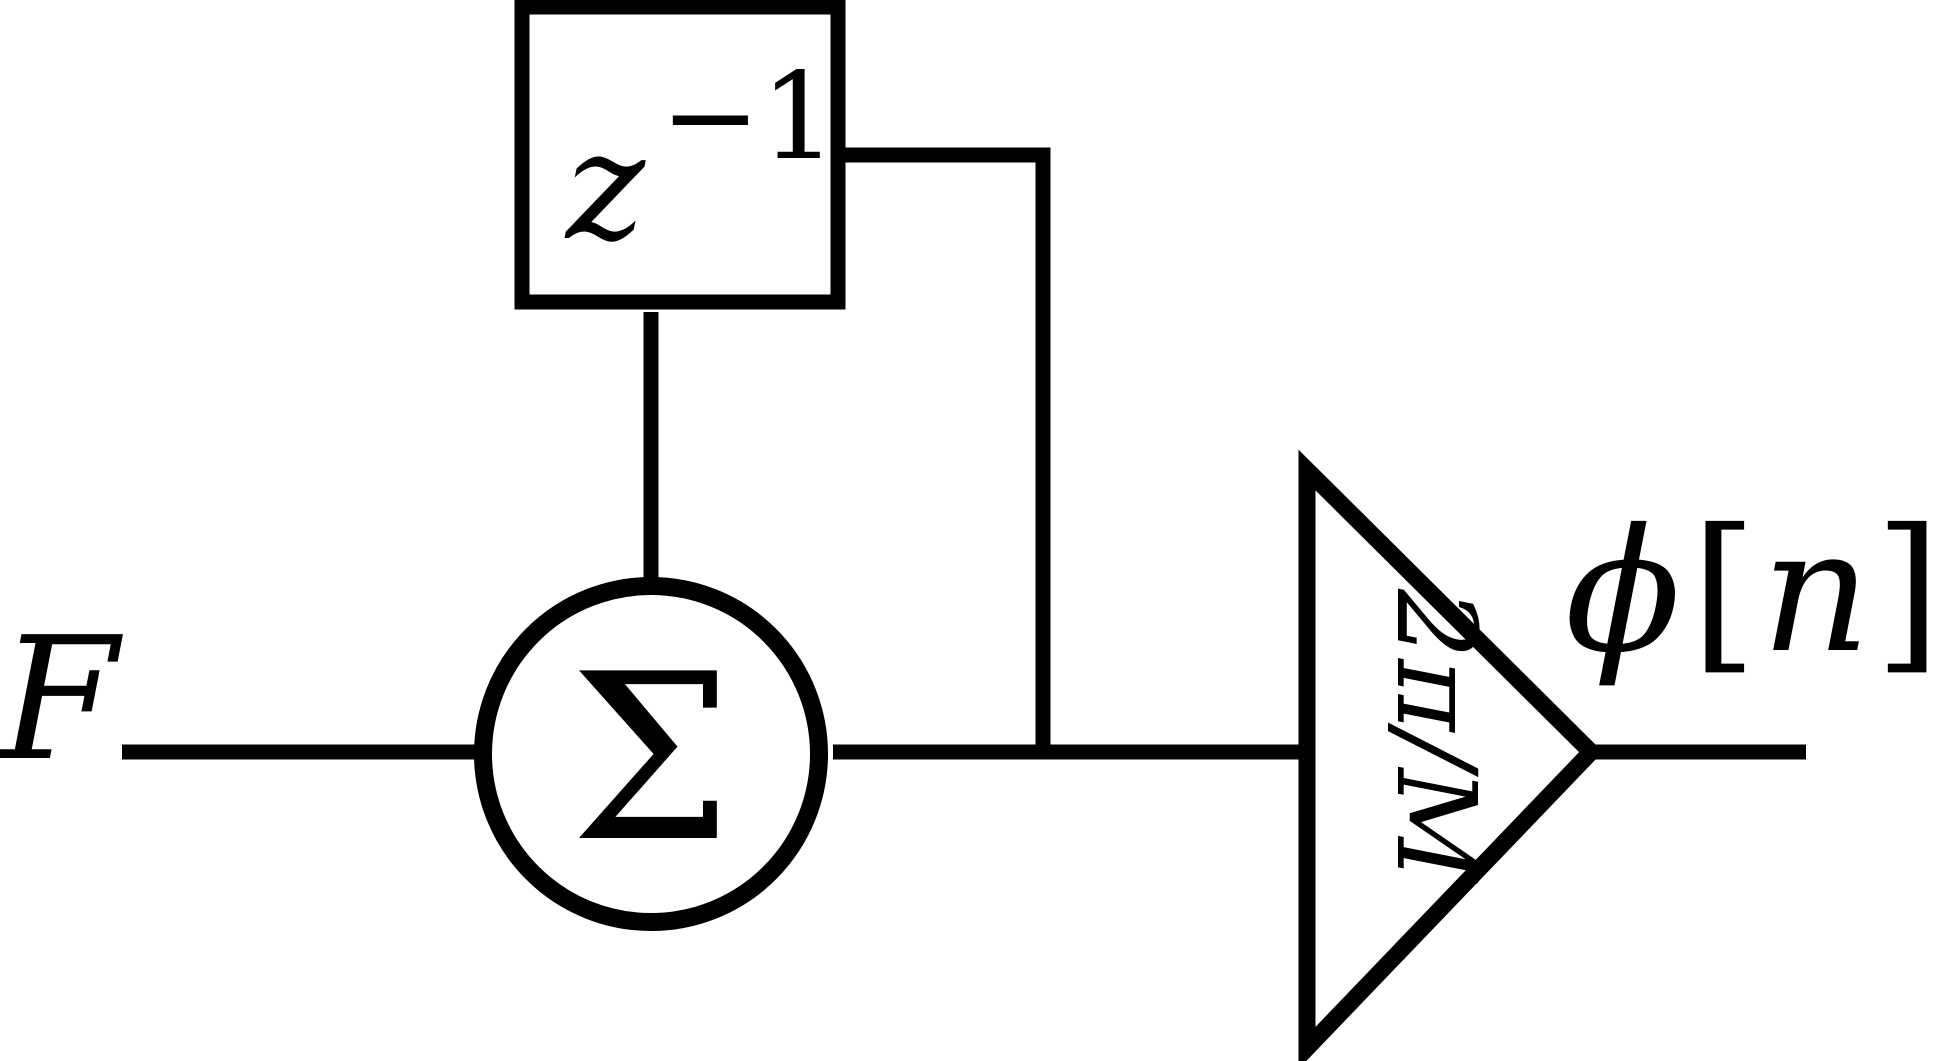  What do you see at coordinates (944, 449) in the screenshot?
I see `delay-output-wire` at bounding box center [944, 449].